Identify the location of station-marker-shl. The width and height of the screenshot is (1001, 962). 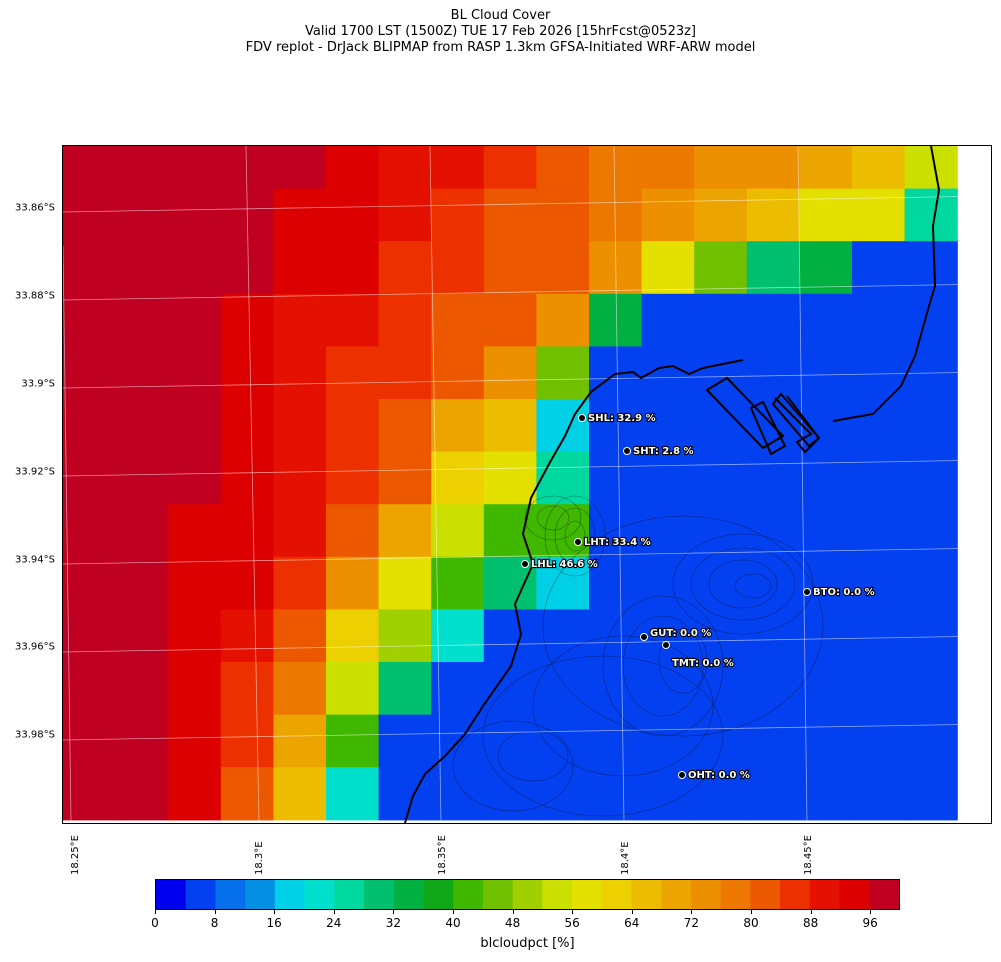
(582, 418).